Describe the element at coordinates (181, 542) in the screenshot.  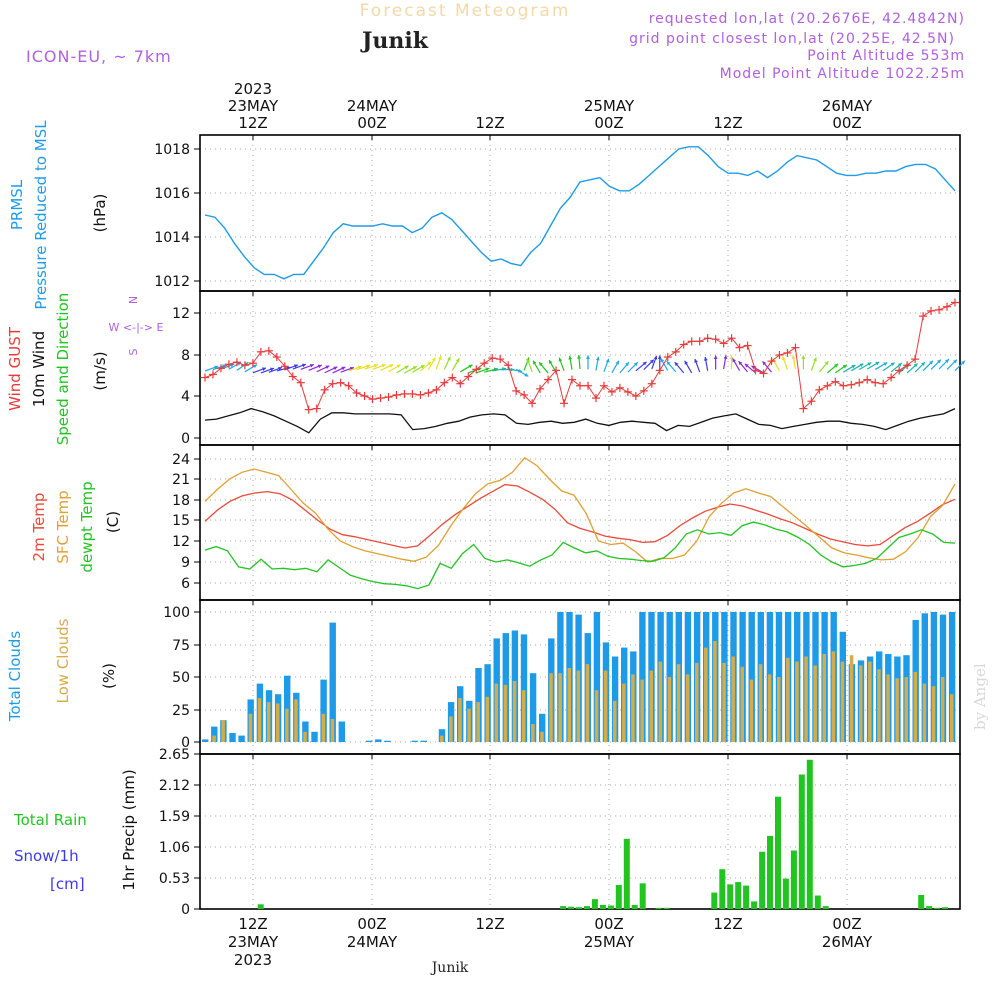
I see `y-tick-label: 12` at that location.